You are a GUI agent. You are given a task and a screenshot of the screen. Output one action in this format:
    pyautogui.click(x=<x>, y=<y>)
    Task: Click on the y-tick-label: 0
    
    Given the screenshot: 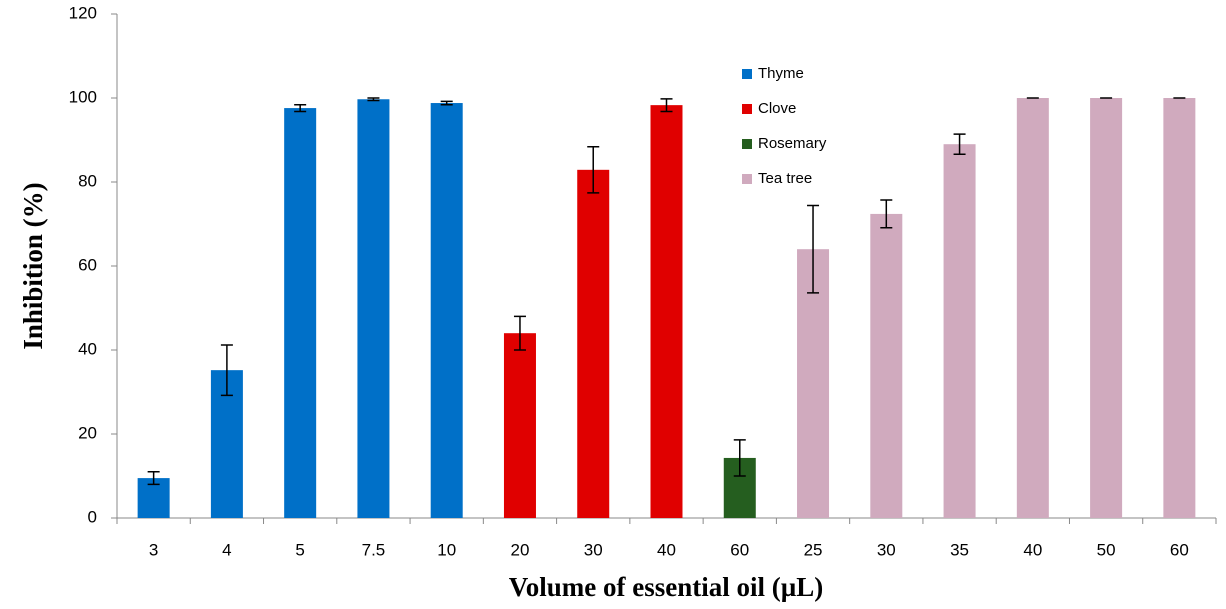 What is the action you would take?
    pyautogui.click(x=92, y=516)
    